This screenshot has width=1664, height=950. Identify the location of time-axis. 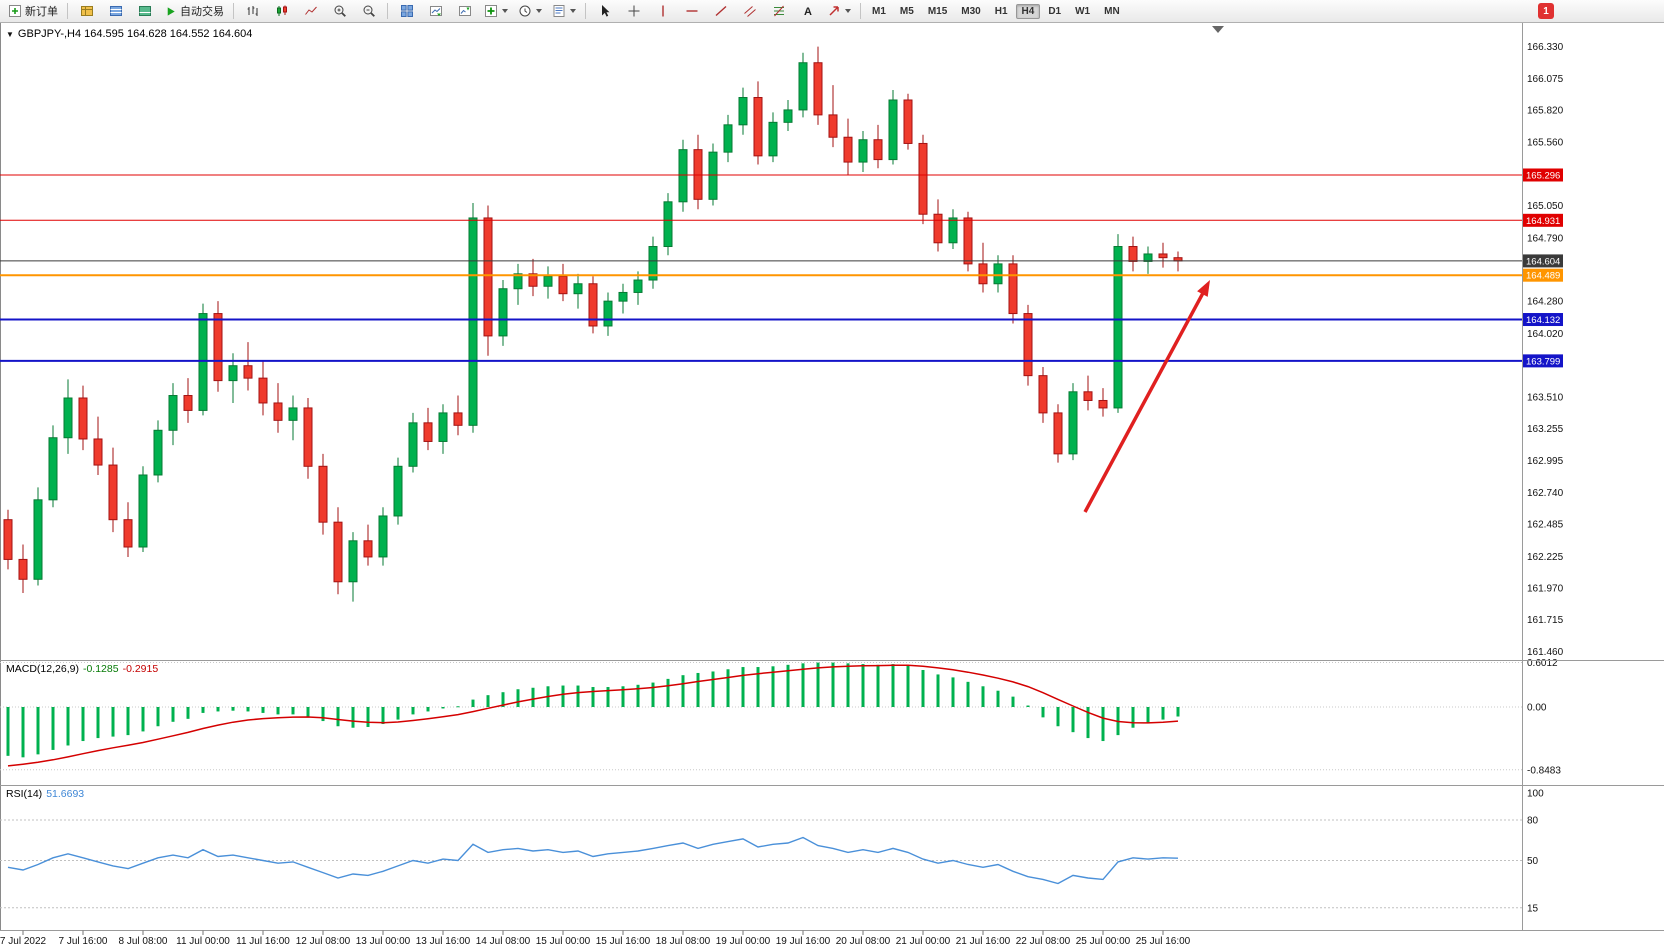
(832, 940).